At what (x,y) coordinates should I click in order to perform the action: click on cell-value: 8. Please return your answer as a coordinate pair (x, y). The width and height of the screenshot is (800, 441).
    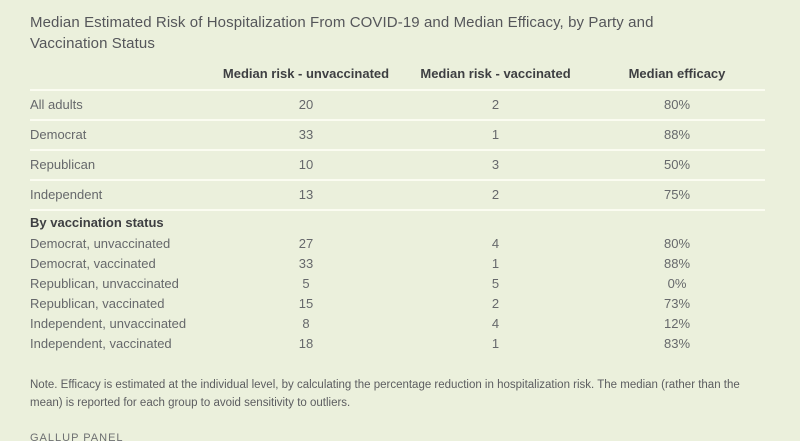
    Looking at the image, I should click on (306, 323).